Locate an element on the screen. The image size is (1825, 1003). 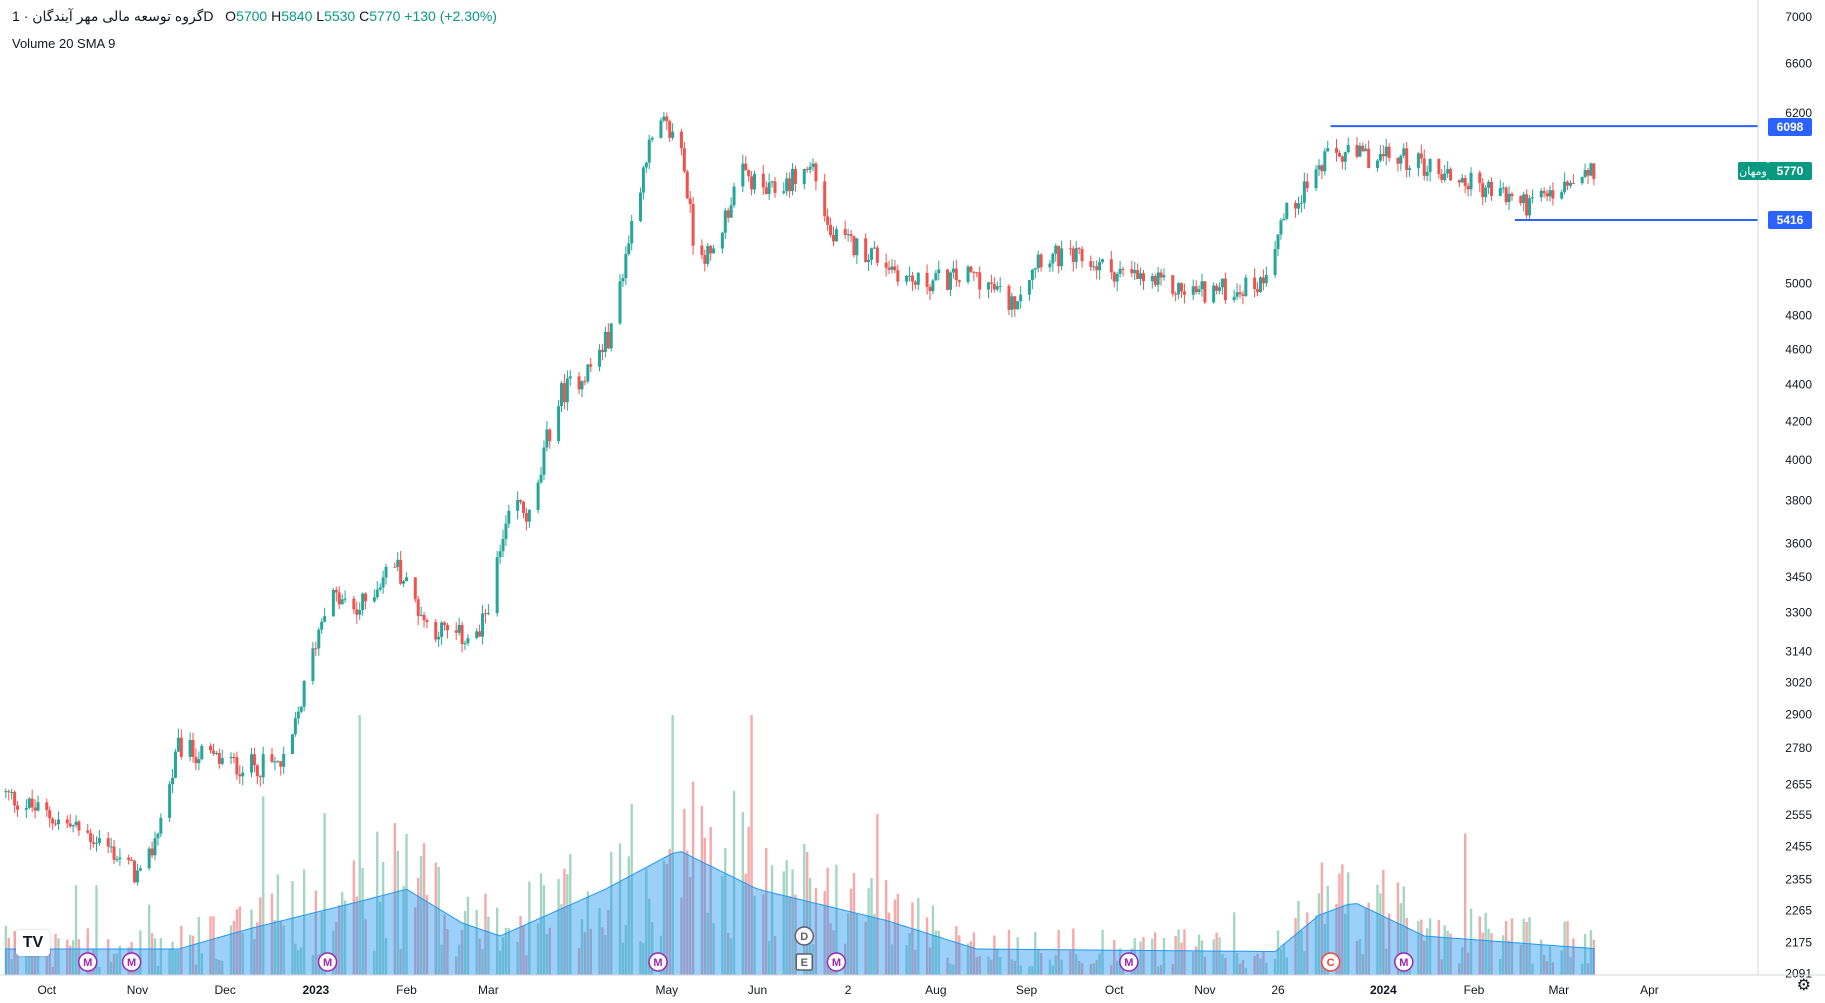
time-tick-label: Mar is located at coordinates (1558, 990).